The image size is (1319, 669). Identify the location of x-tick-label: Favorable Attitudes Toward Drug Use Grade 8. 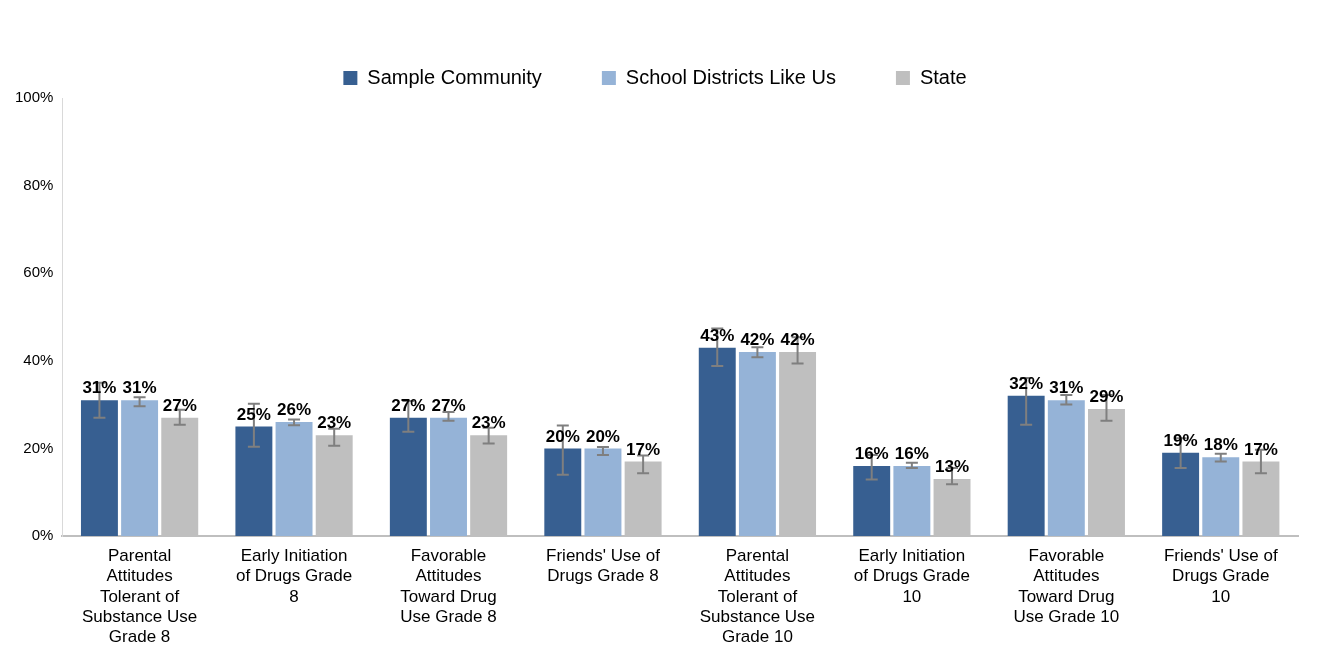
(448, 586).